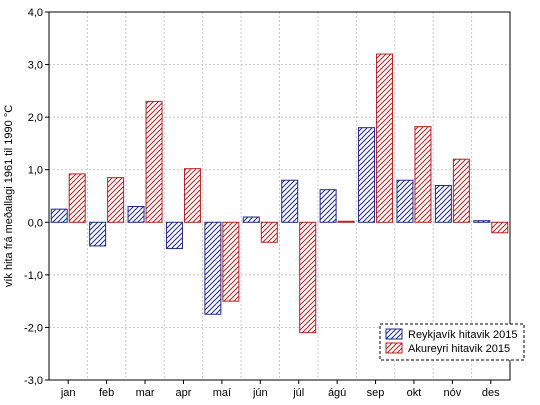 This screenshot has width=540, height=405. I want to click on x-tick-label: mar, so click(145, 393).